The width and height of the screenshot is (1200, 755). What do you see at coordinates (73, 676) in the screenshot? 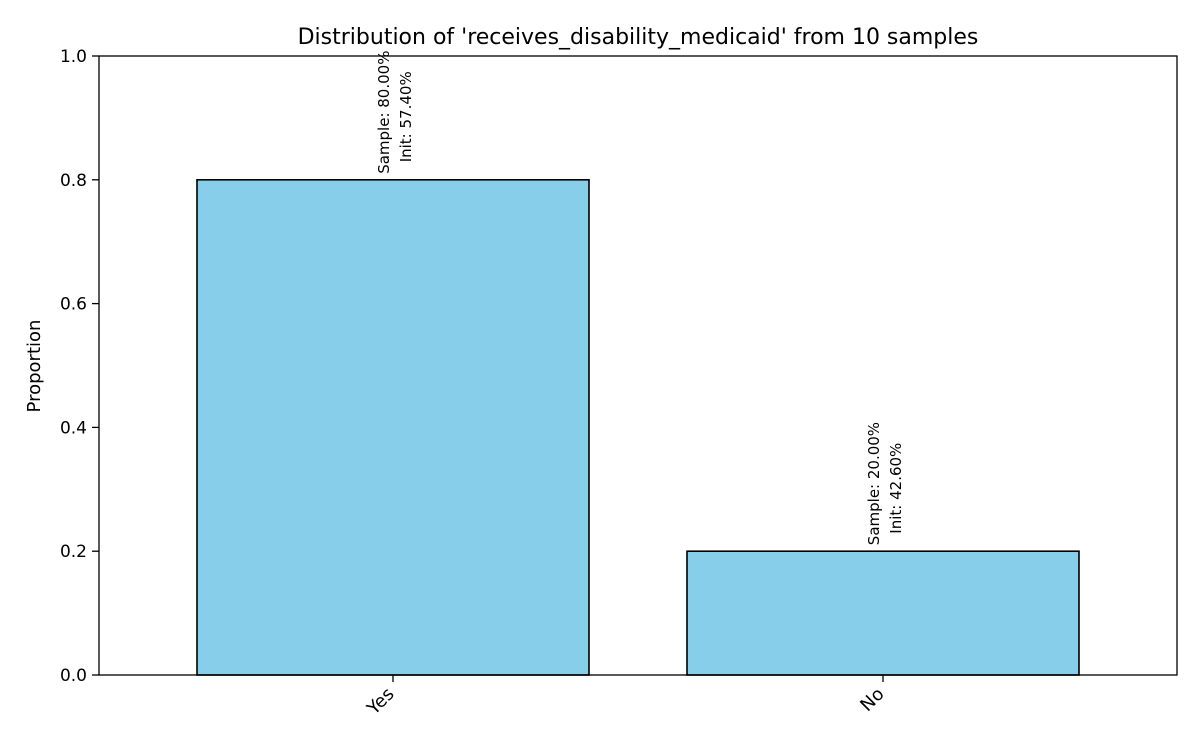
I see `y-tick-label: 0.0` at bounding box center [73, 676].